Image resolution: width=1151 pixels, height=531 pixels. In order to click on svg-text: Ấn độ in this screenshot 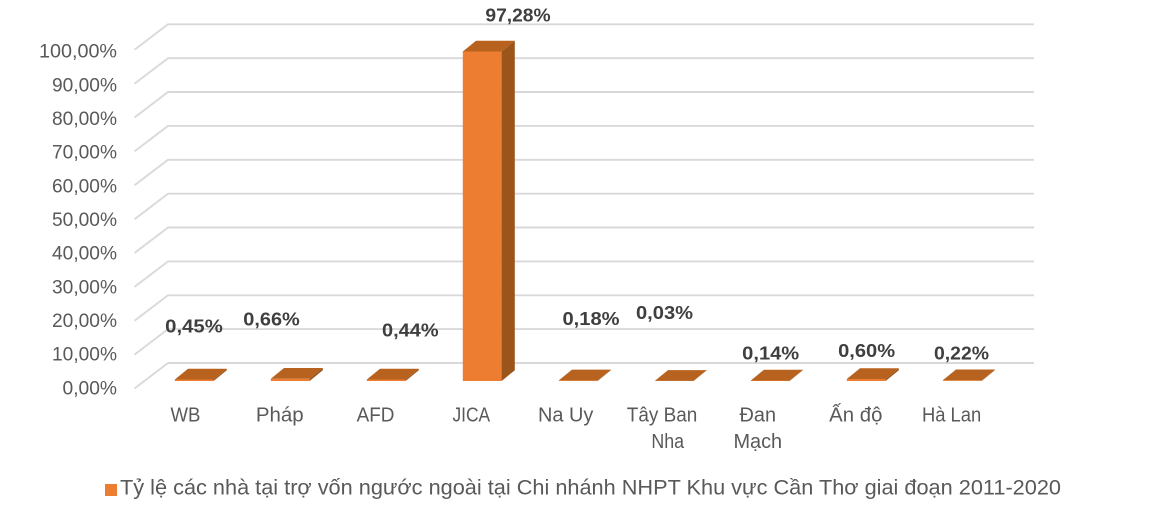, I will do `click(855, 415)`.